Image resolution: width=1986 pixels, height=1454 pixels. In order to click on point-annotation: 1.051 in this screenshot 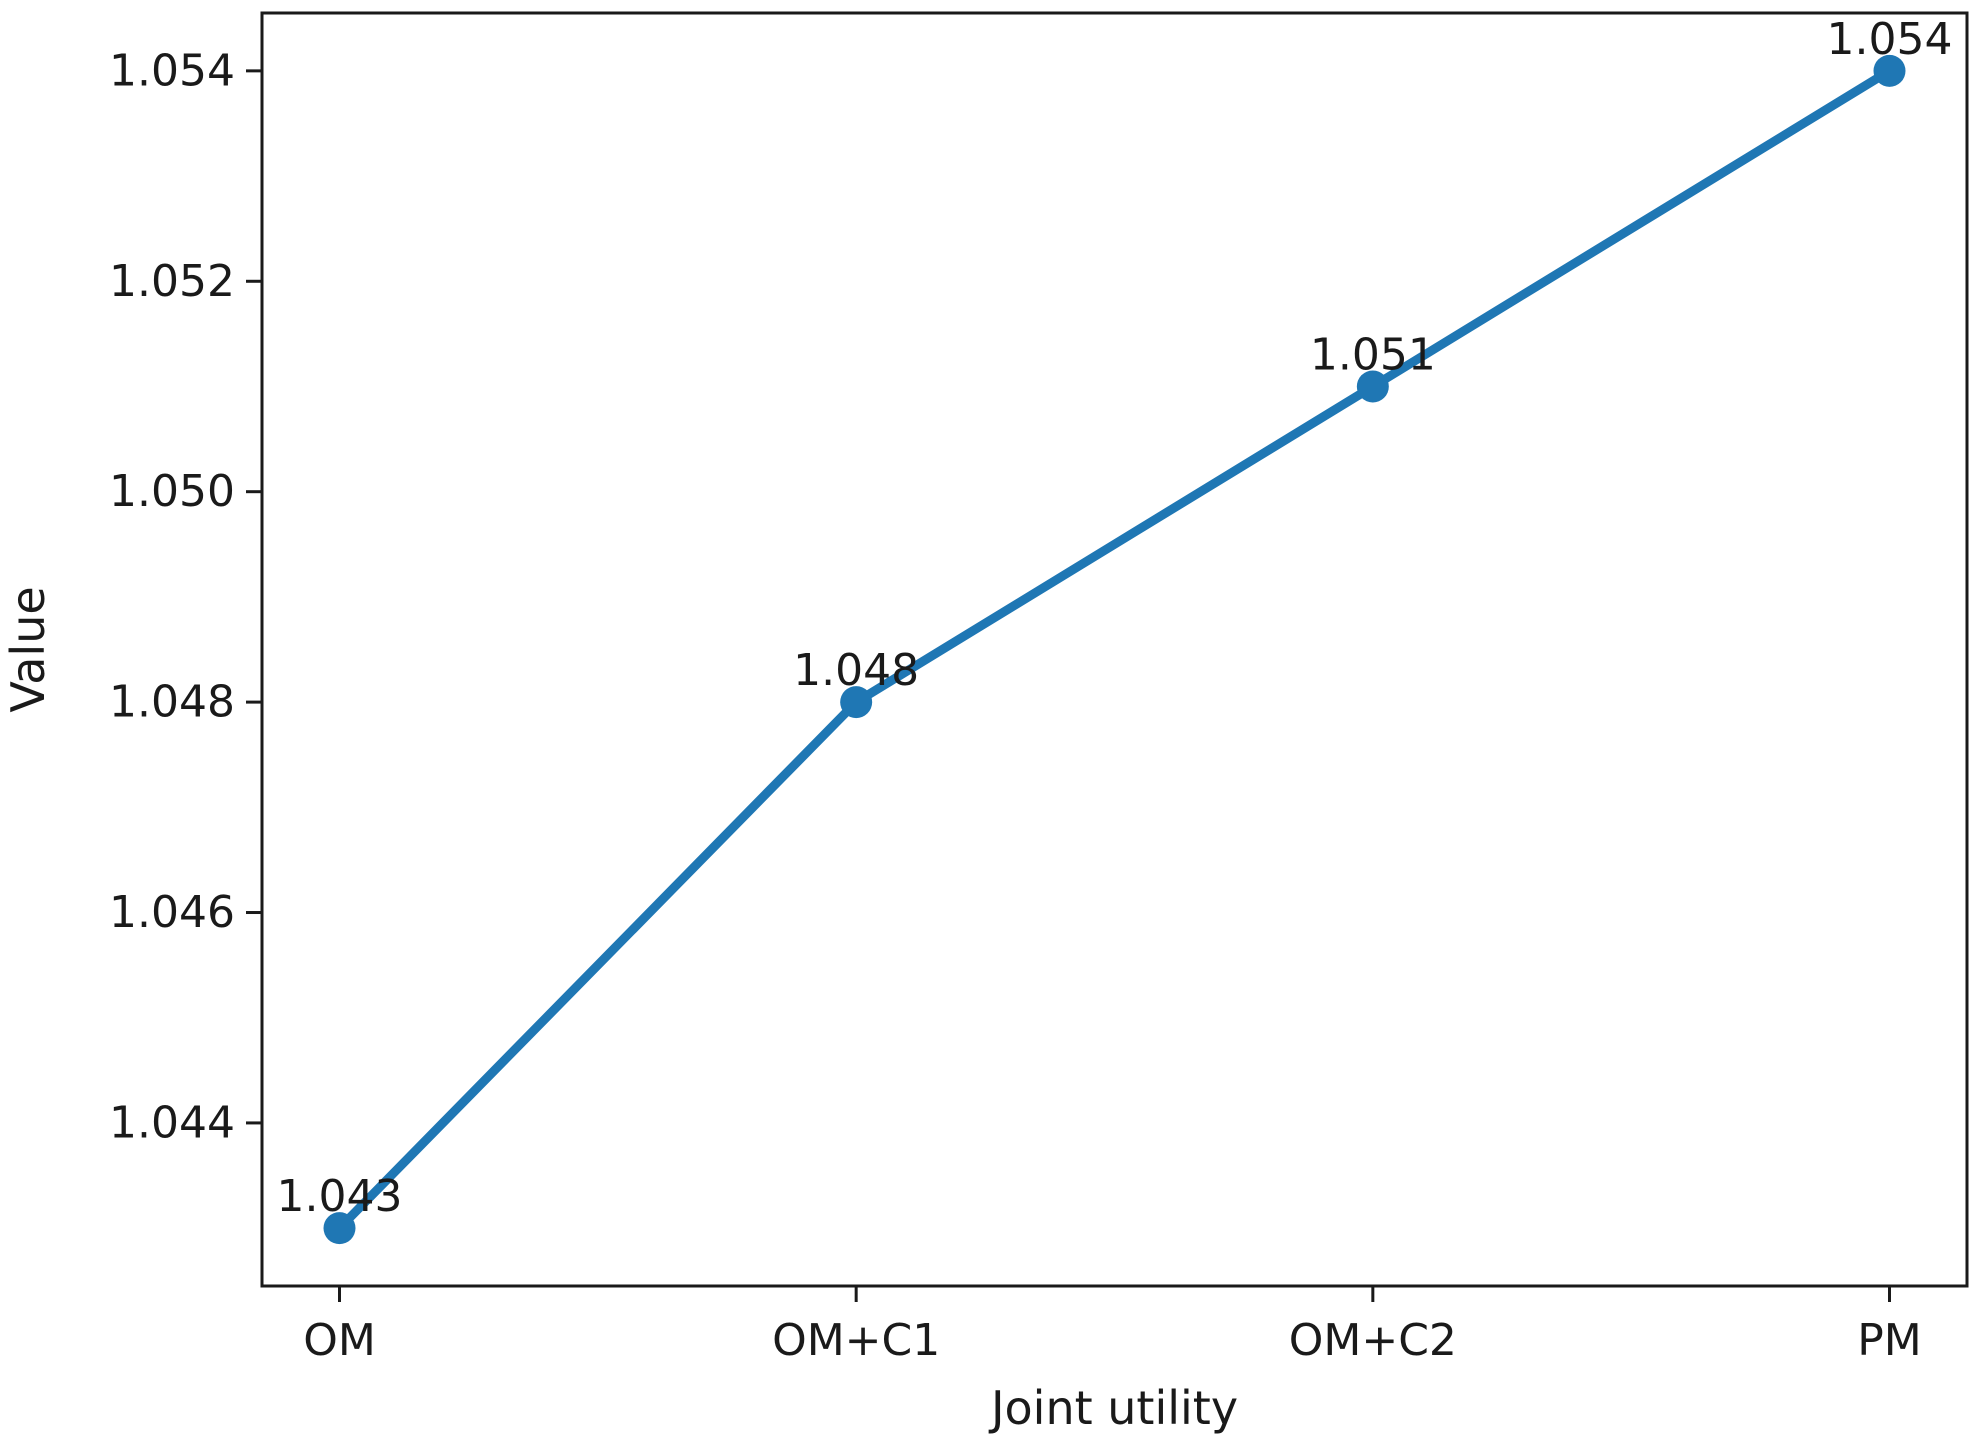, I will do `click(1373, 354)`.